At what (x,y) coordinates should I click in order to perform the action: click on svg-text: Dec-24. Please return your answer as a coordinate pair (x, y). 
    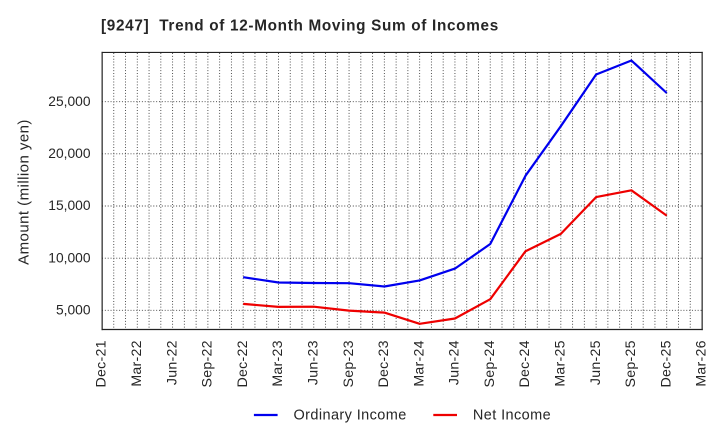
    Looking at the image, I should click on (525, 363).